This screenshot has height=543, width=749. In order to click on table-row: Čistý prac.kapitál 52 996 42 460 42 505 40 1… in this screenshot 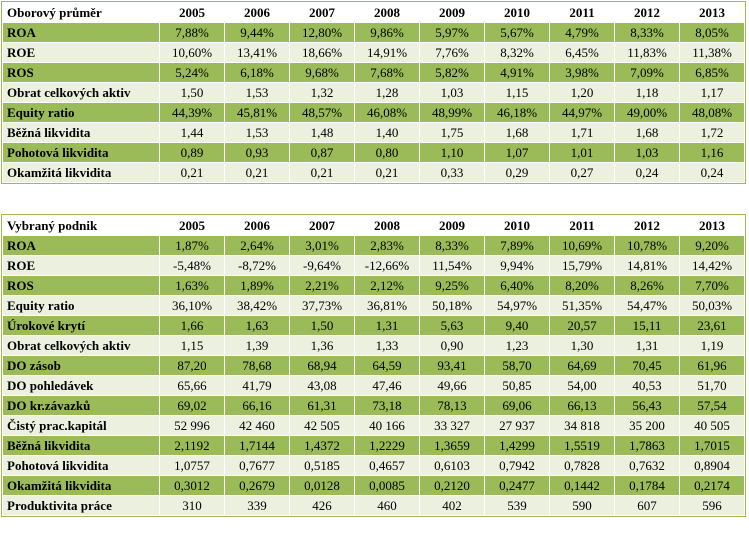, I will do `click(373, 425)`.